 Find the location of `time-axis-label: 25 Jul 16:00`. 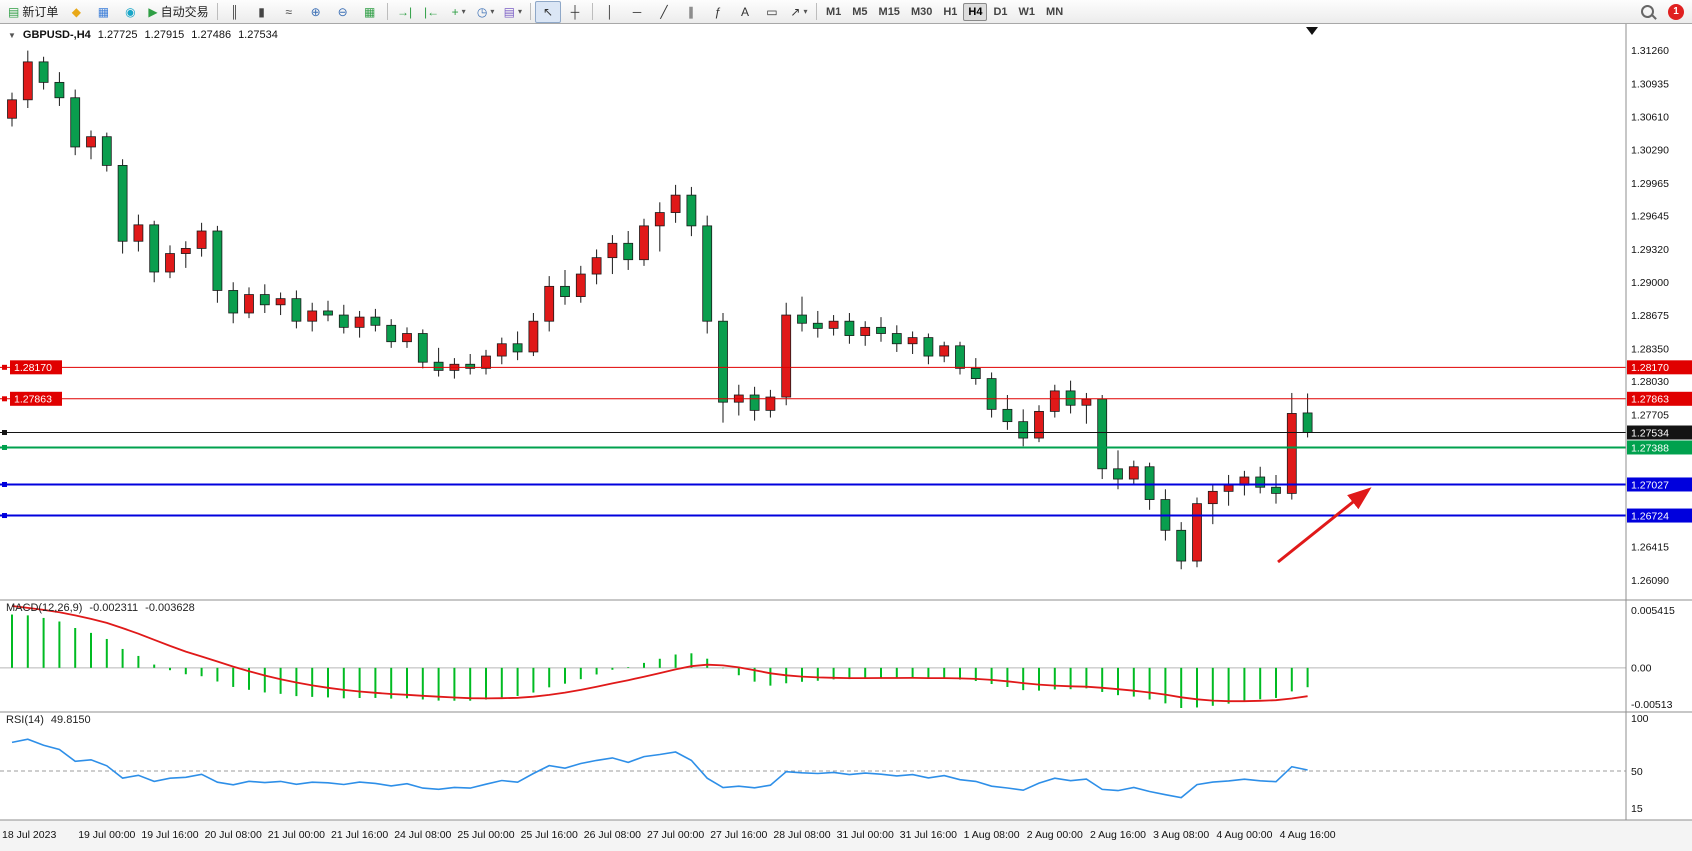

time-axis-label: 25 Jul 16:00 is located at coordinates (549, 835).